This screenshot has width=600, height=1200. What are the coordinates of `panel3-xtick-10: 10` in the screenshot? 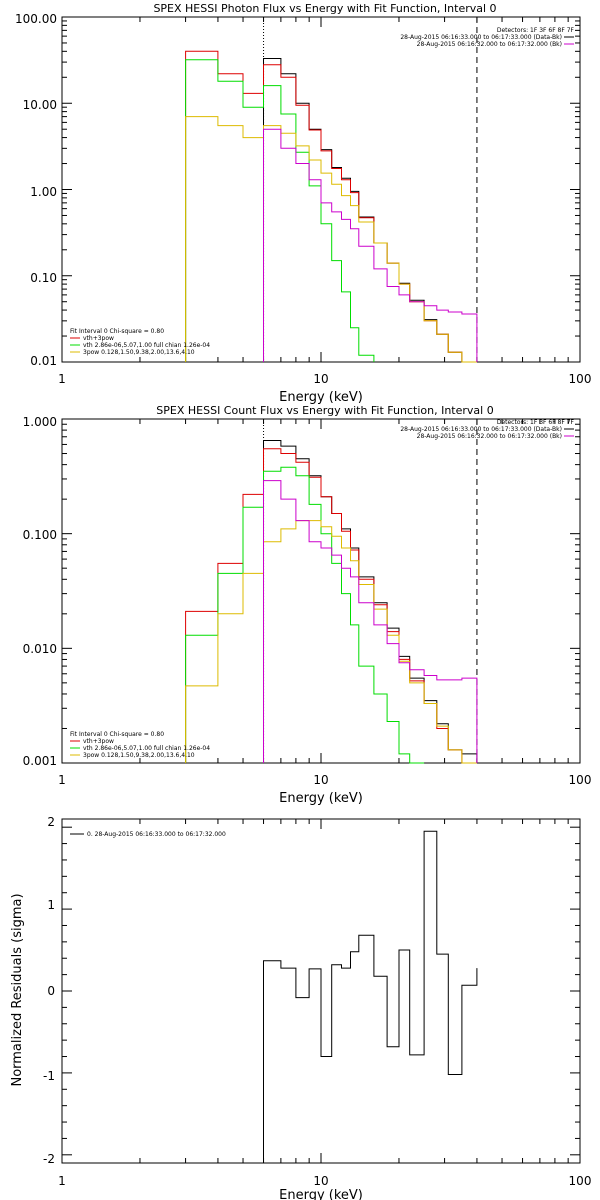 It's located at (320, 1181).